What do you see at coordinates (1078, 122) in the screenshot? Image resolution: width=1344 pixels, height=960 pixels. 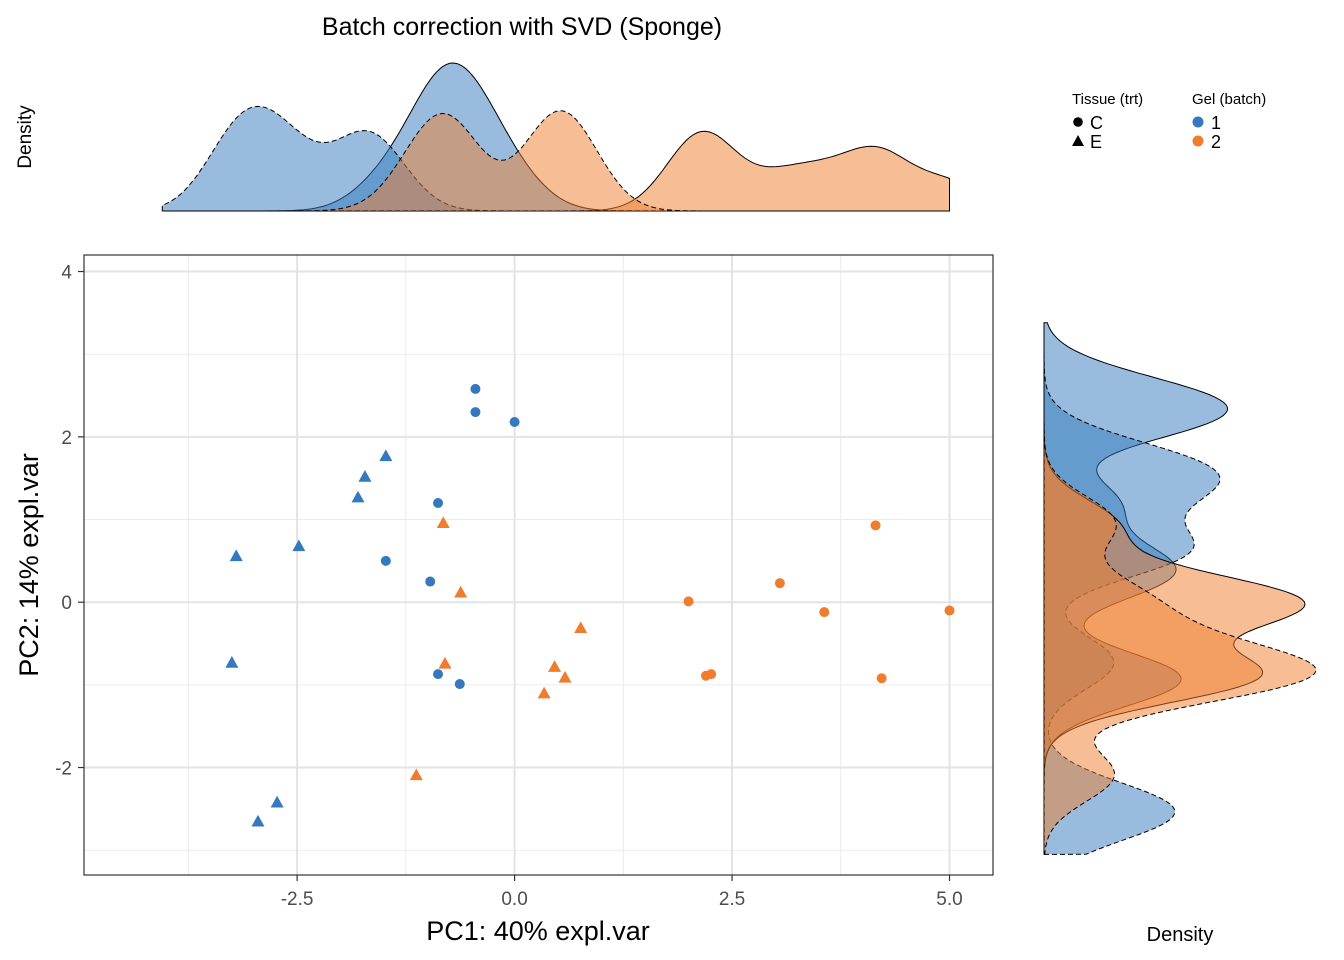 I see `legend-circle-key` at bounding box center [1078, 122].